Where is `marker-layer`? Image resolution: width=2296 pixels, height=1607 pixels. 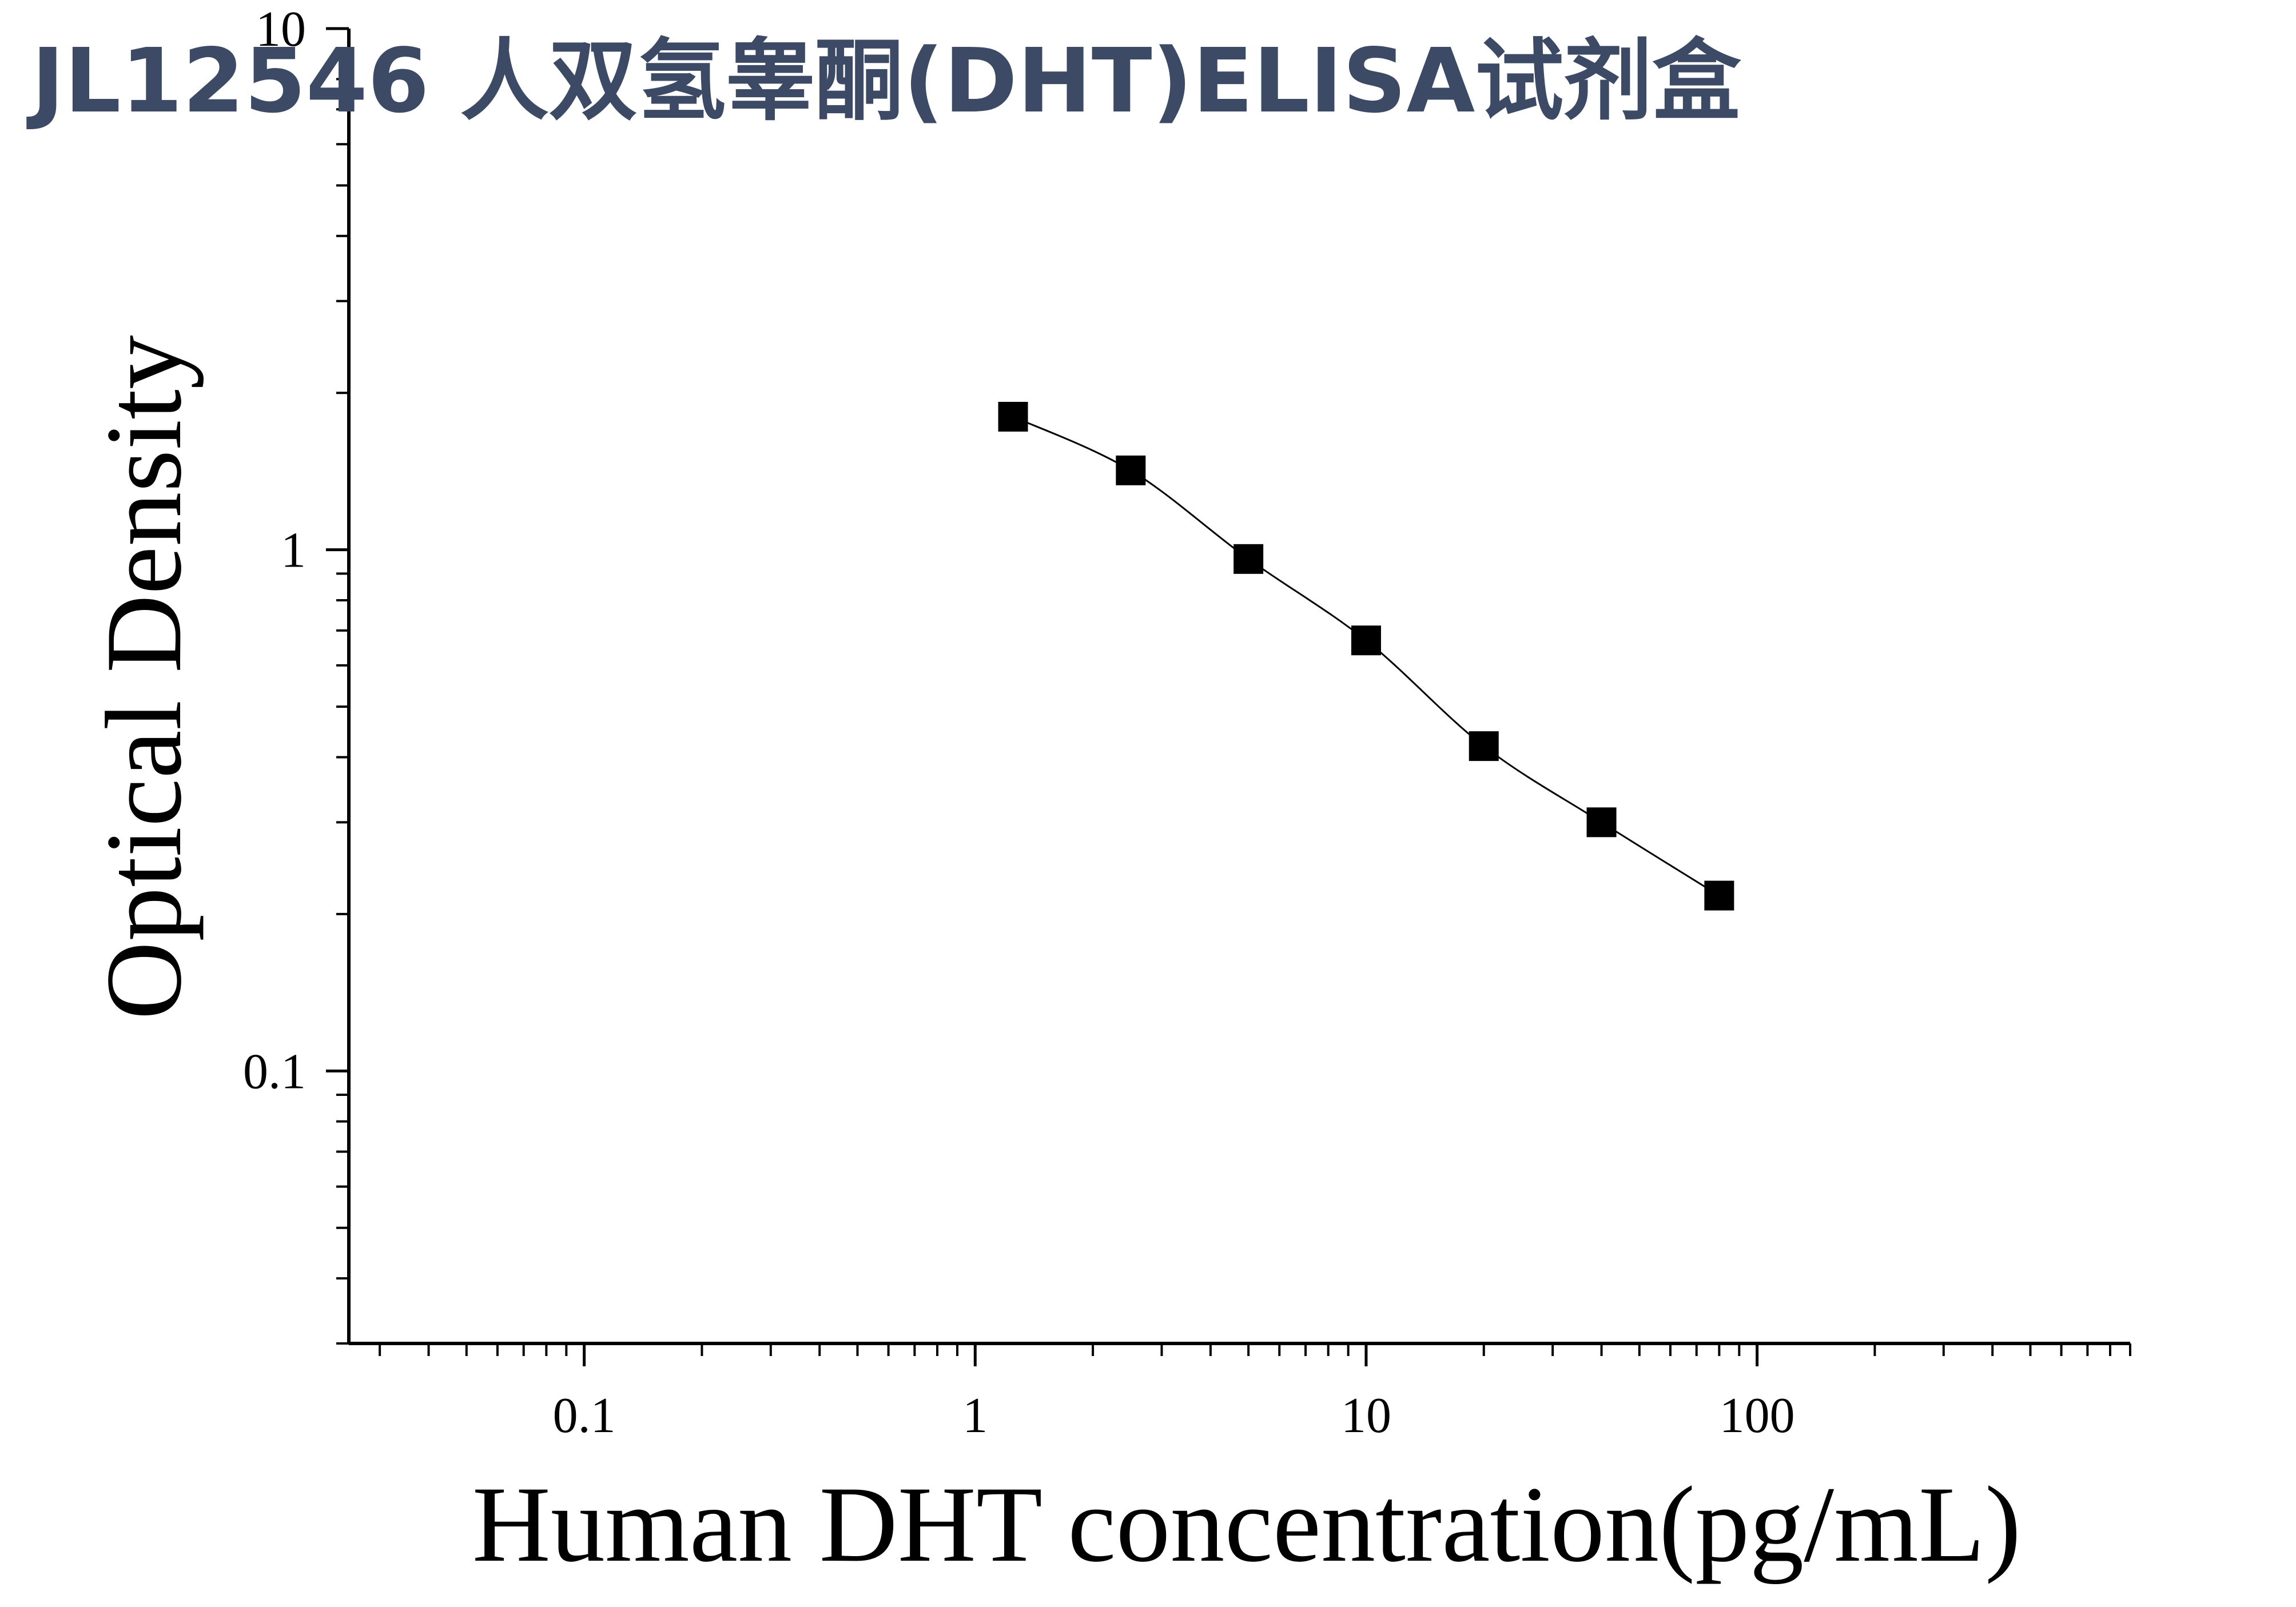 marker-layer is located at coordinates (1366, 656).